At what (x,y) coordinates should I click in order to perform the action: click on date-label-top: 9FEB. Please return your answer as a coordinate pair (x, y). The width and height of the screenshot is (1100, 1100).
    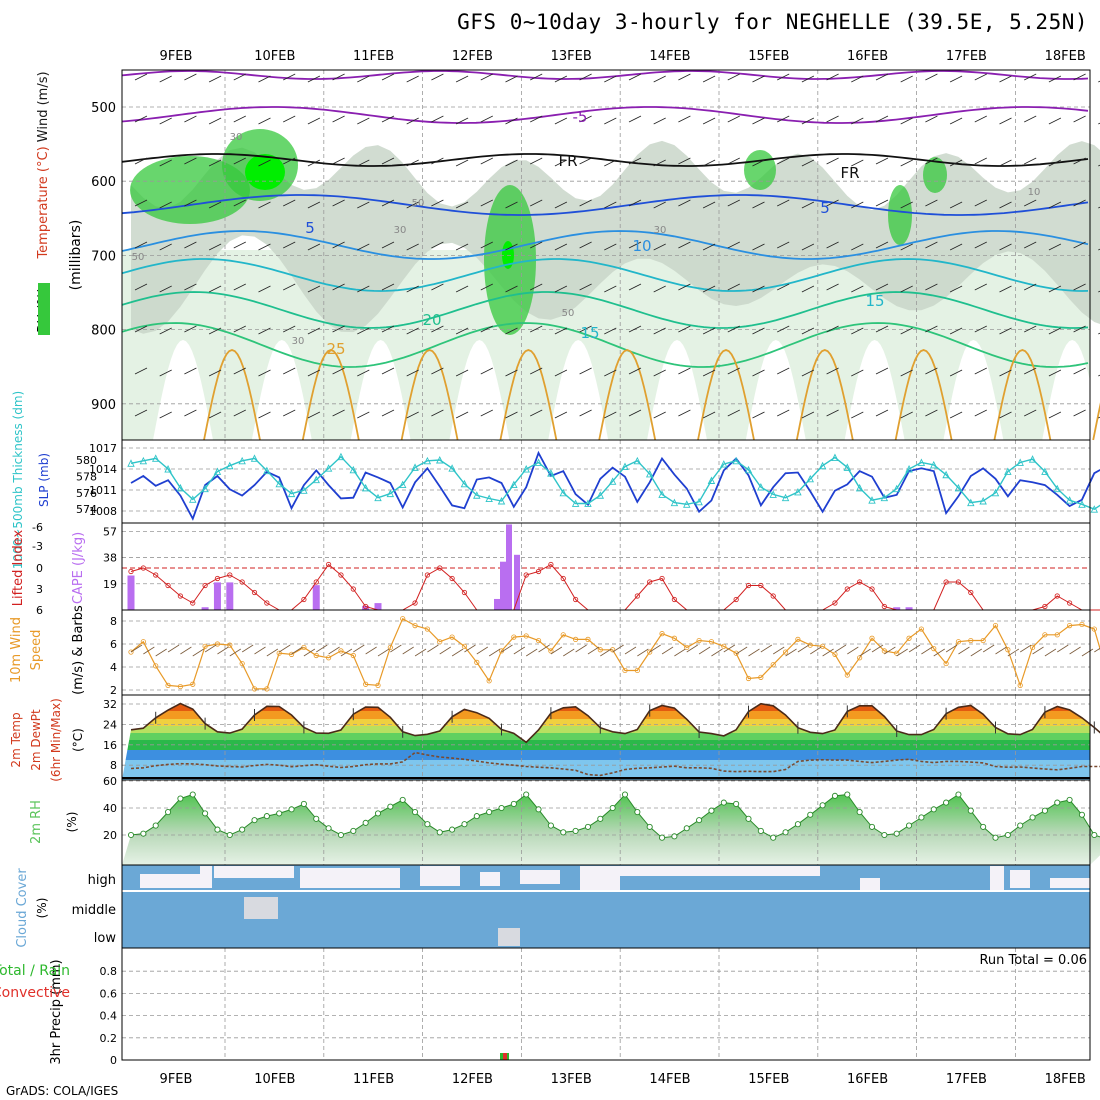
    Looking at the image, I should click on (176, 56).